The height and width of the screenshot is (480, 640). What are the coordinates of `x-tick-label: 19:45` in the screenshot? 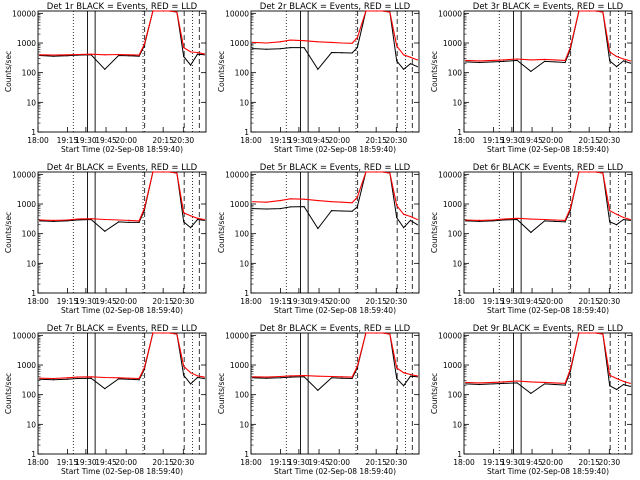 It's located at (319, 462).